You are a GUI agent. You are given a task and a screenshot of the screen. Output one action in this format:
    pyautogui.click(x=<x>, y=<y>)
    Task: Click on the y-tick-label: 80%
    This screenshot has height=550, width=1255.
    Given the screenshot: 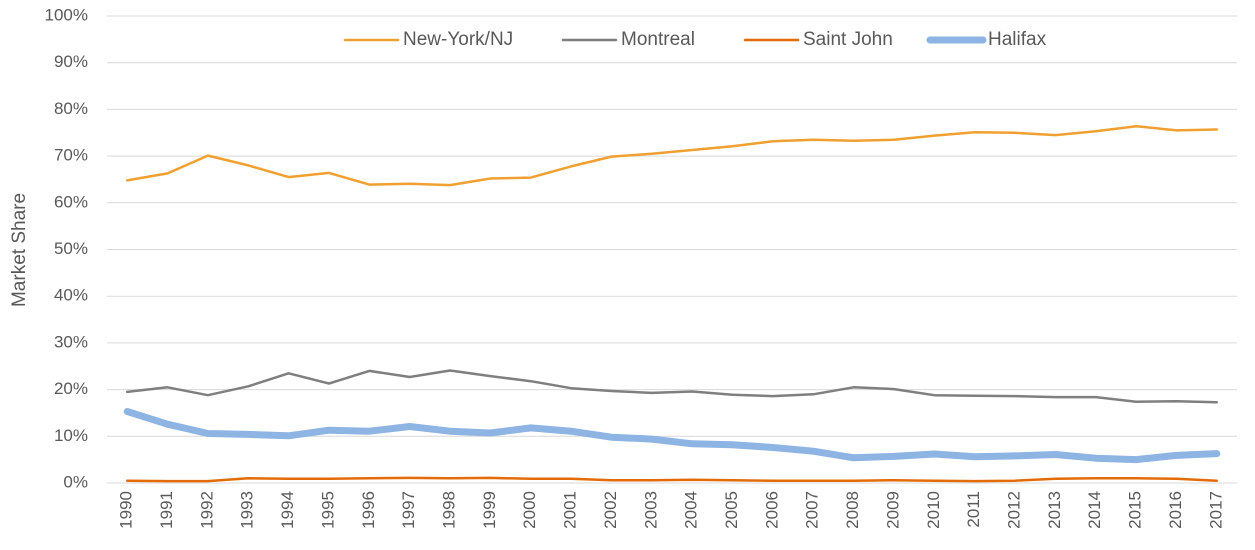 What is the action you would take?
    pyautogui.click(x=71, y=108)
    